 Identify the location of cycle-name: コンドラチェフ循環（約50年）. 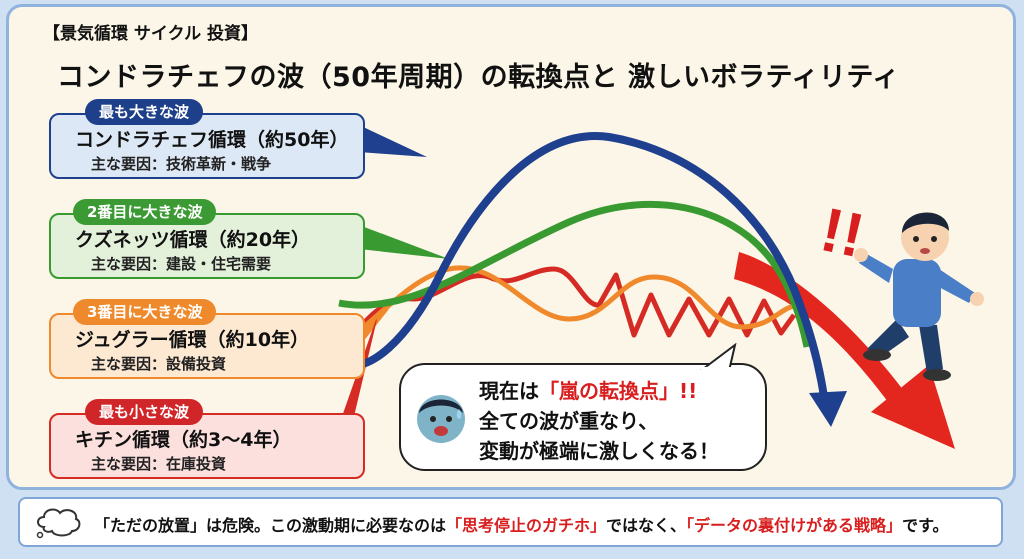
(212, 140).